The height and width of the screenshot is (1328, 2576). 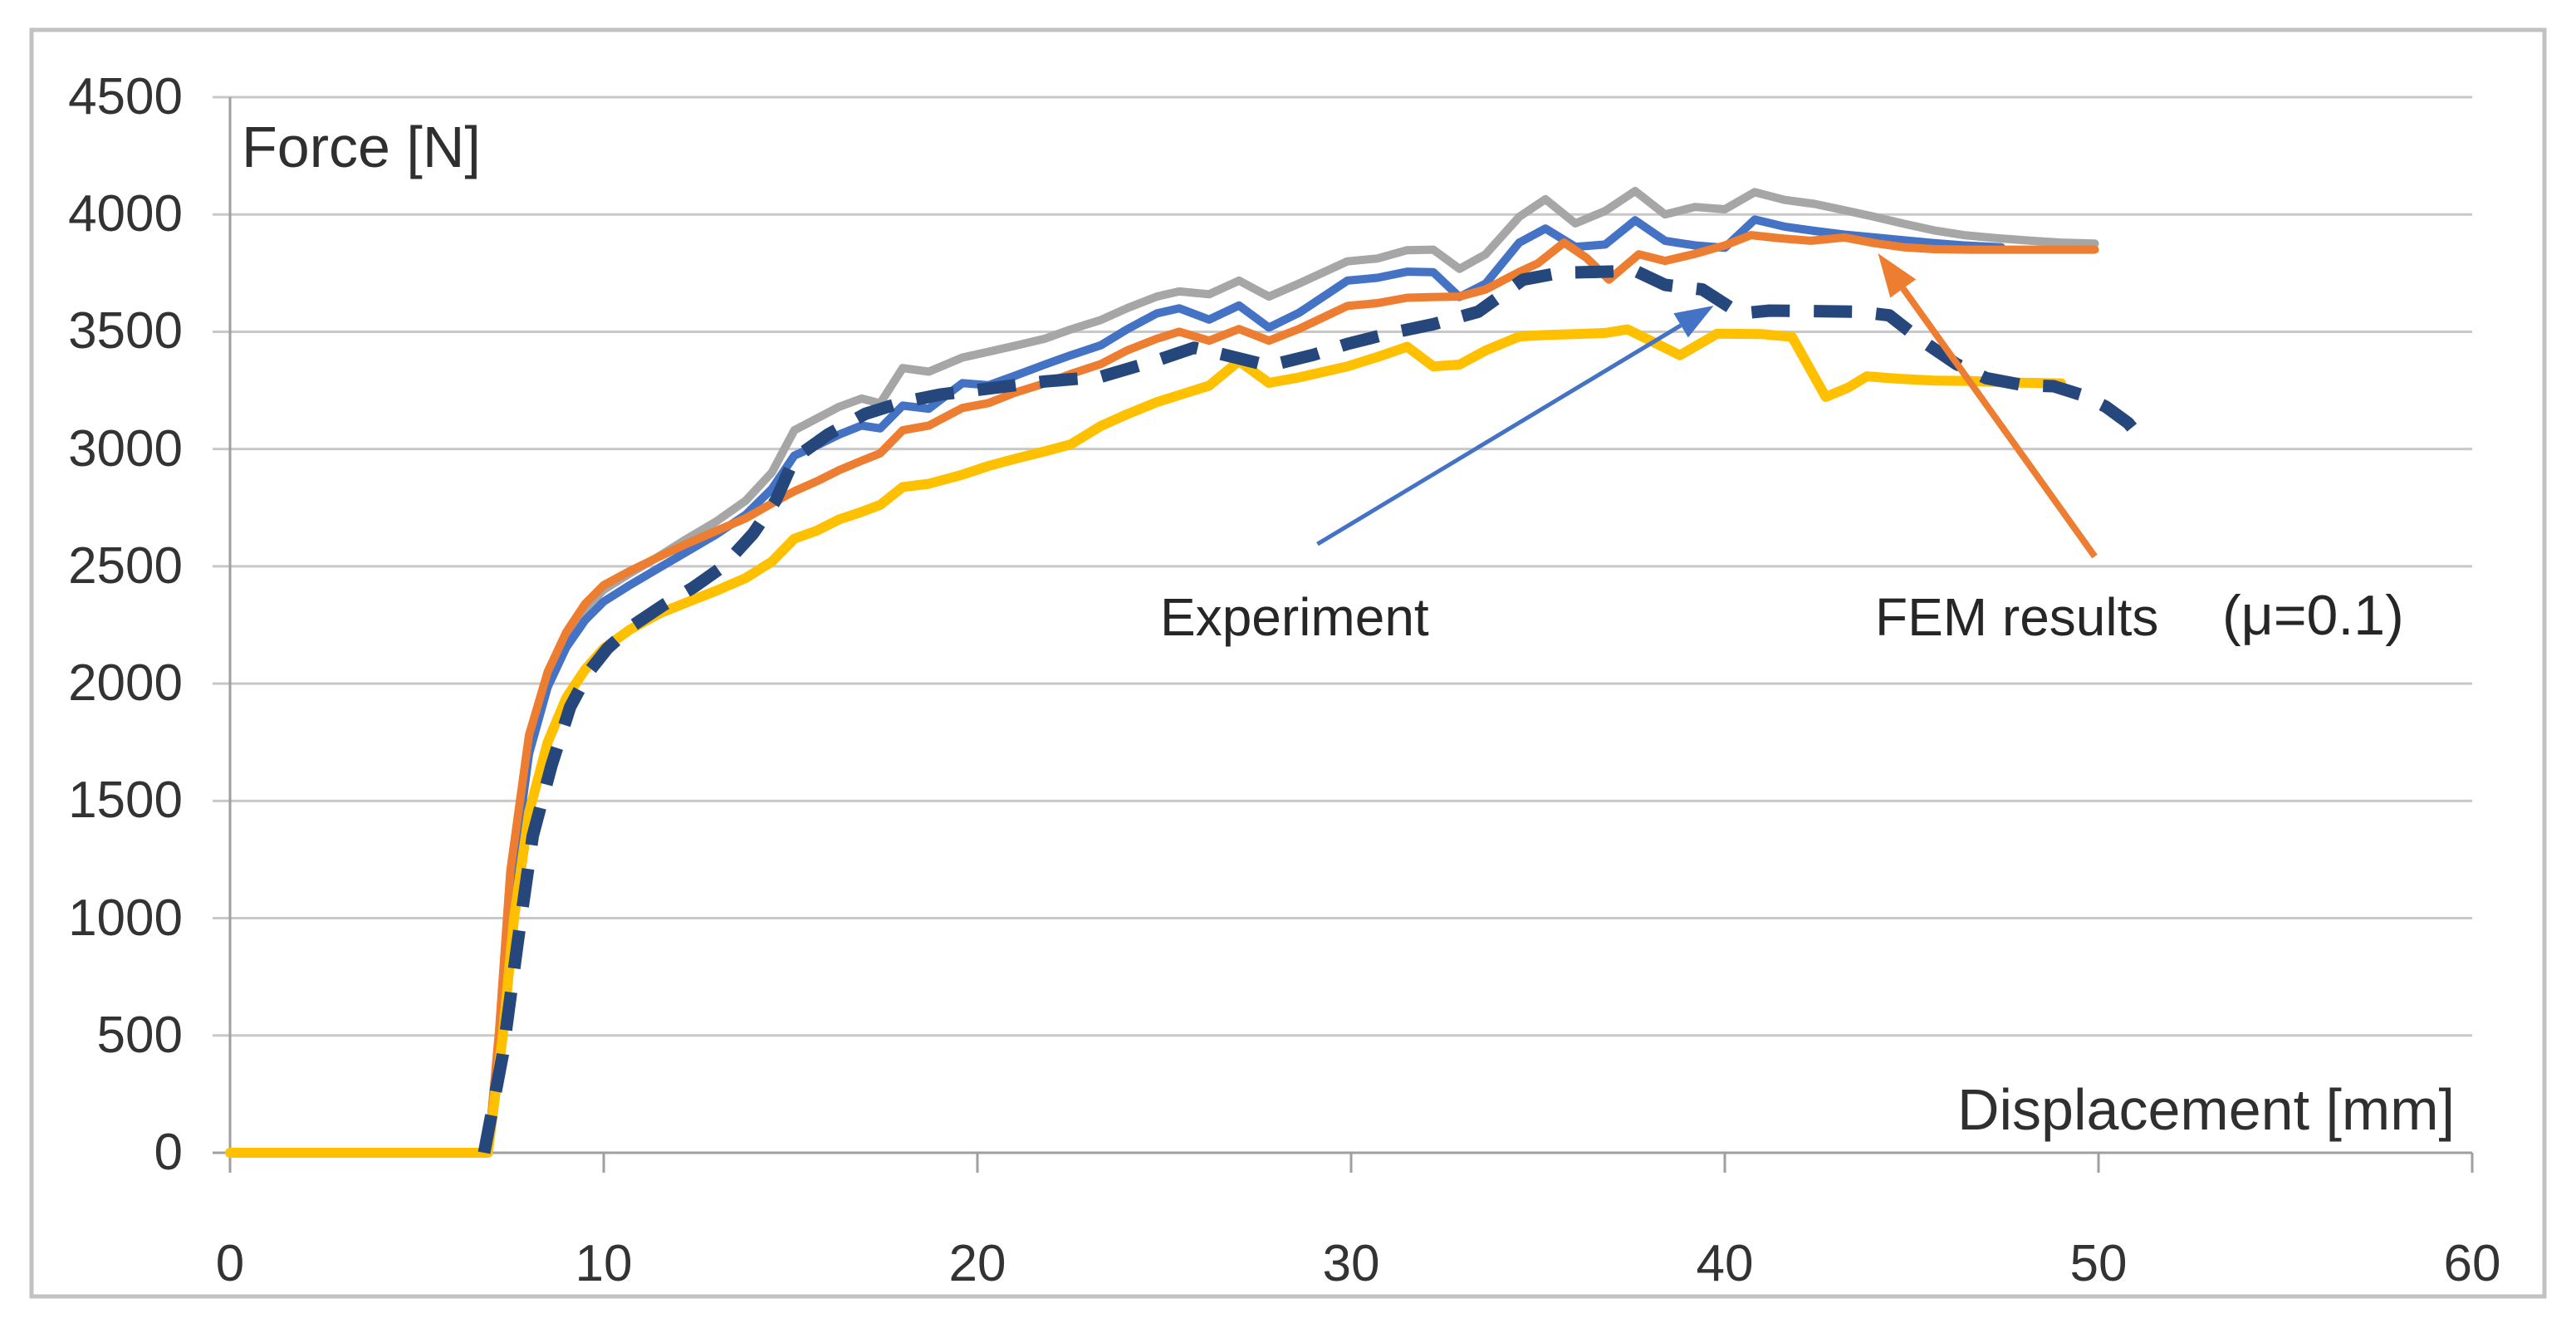 What do you see at coordinates (1694, 322) in the screenshot?
I see `experiment-arrow-head` at bounding box center [1694, 322].